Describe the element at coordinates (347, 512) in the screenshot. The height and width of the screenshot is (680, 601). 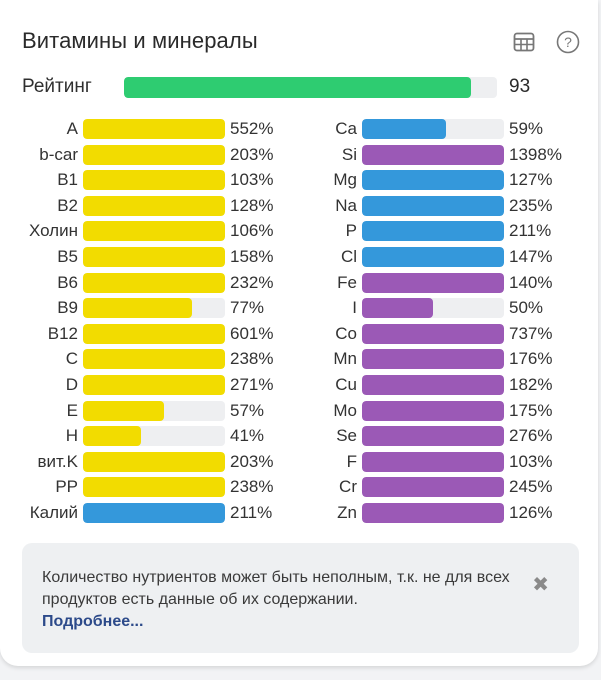
I see `nutrient-label: Zn` at that location.